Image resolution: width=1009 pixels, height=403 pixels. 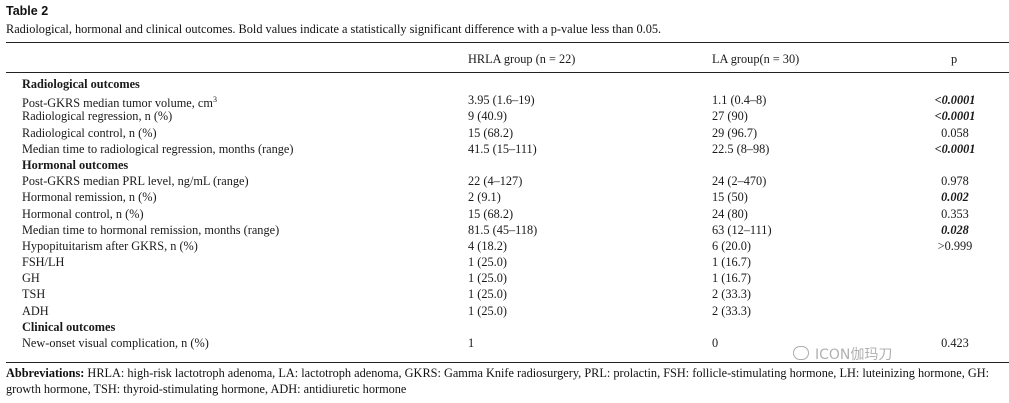 What do you see at coordinates (487, 116) in the screenshot?
I see `hrla-value: 9 (40.9)` at bounding box center [487, 116].